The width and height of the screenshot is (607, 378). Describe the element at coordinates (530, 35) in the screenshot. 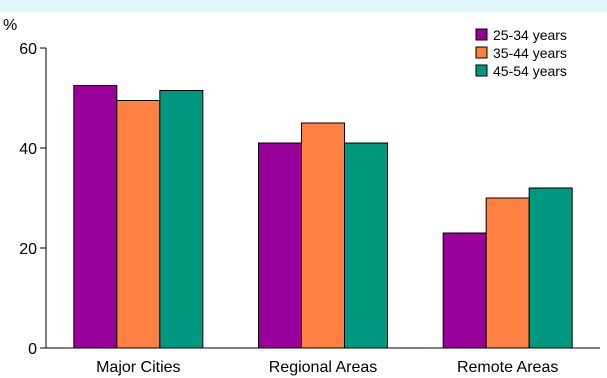

I see `legend-label: 25-34 years` at that location.